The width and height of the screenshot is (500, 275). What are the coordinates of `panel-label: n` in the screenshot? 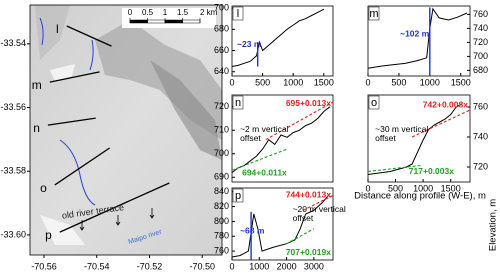 It's located at (238, 103).